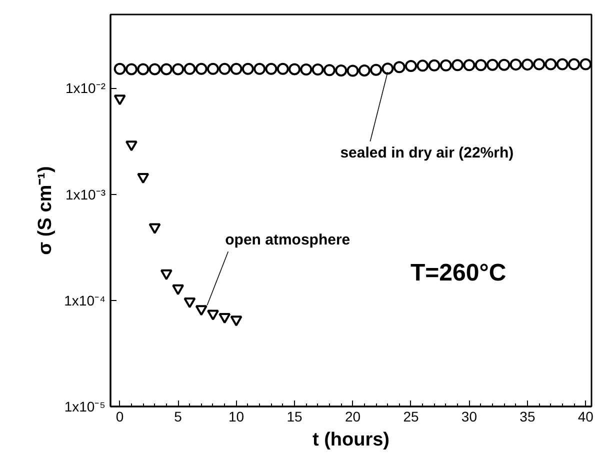 The height and width of the screenshot is (466, 595). What do you see at coordinates (427, 153) in the screenshot?
I see `annotation: sealed in dry air (22%rh)` at bounding box center [427, 153].